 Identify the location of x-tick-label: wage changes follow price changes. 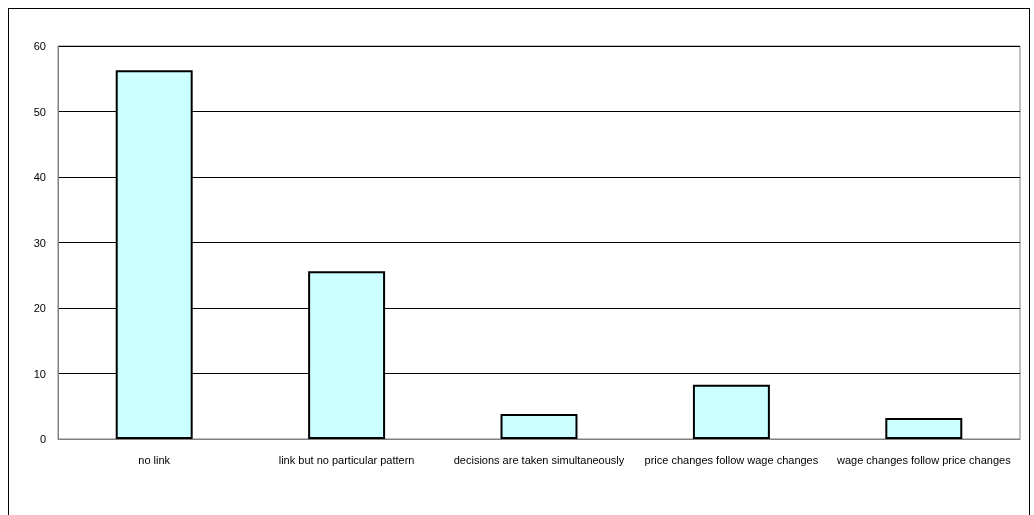
(923, 459).